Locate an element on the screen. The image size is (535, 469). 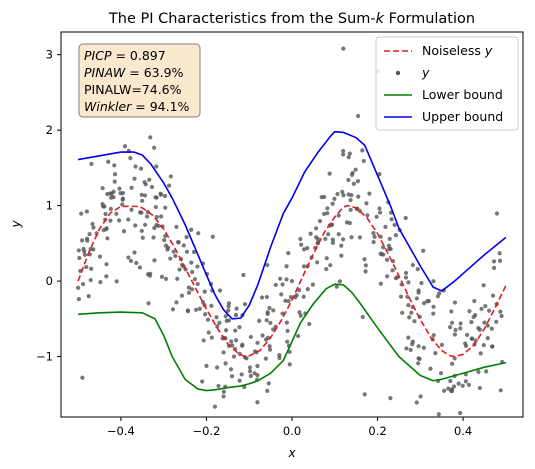
x-axis-label: x is located at coordinates (291, 453).